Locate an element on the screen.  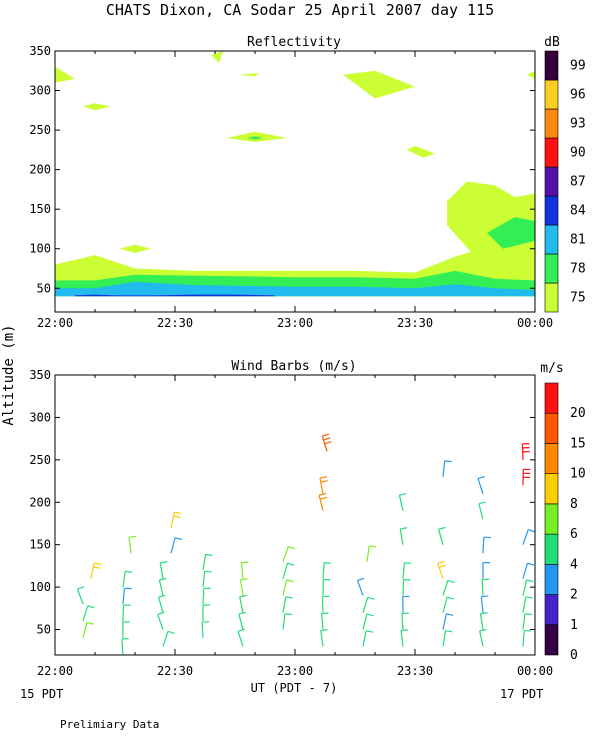
colorbar-tick-label: 1 is located at coordinates (574, 625).